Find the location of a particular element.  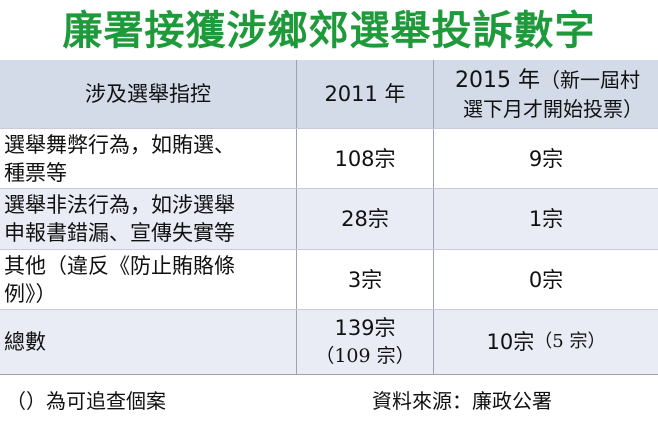

table-row: 選舉非法行為，如涉選舉 申報書錯漏、宣傳失實等 28宗 1宗 is located at coordinates (329, 218).